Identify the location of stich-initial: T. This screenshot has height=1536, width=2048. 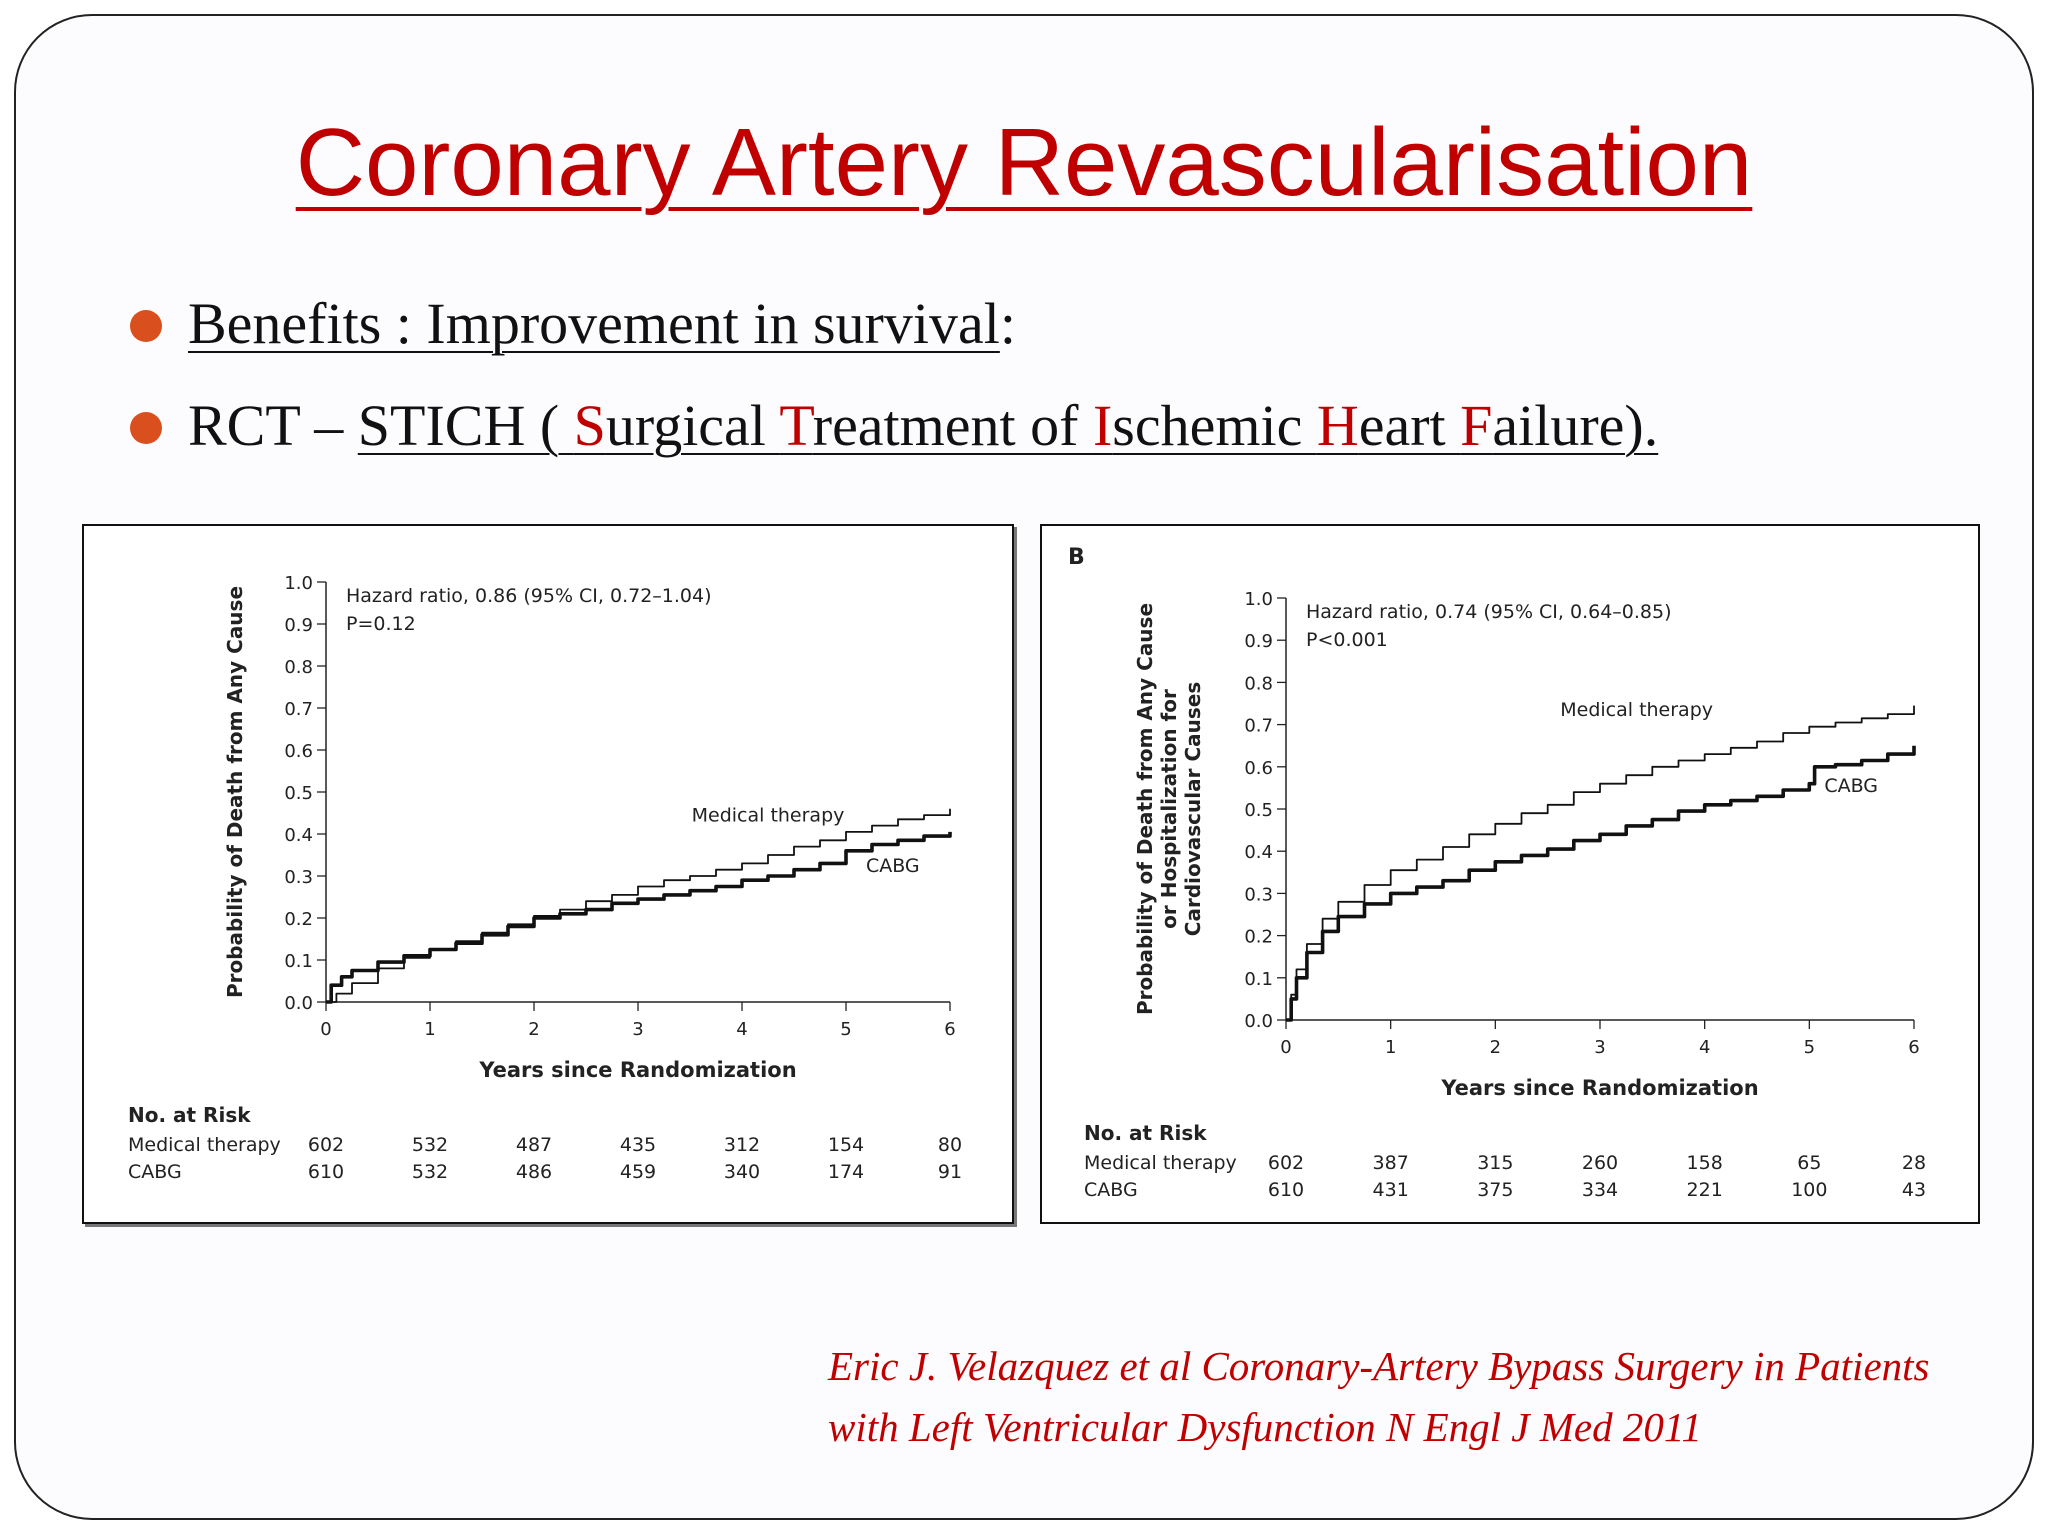
(796, 425).